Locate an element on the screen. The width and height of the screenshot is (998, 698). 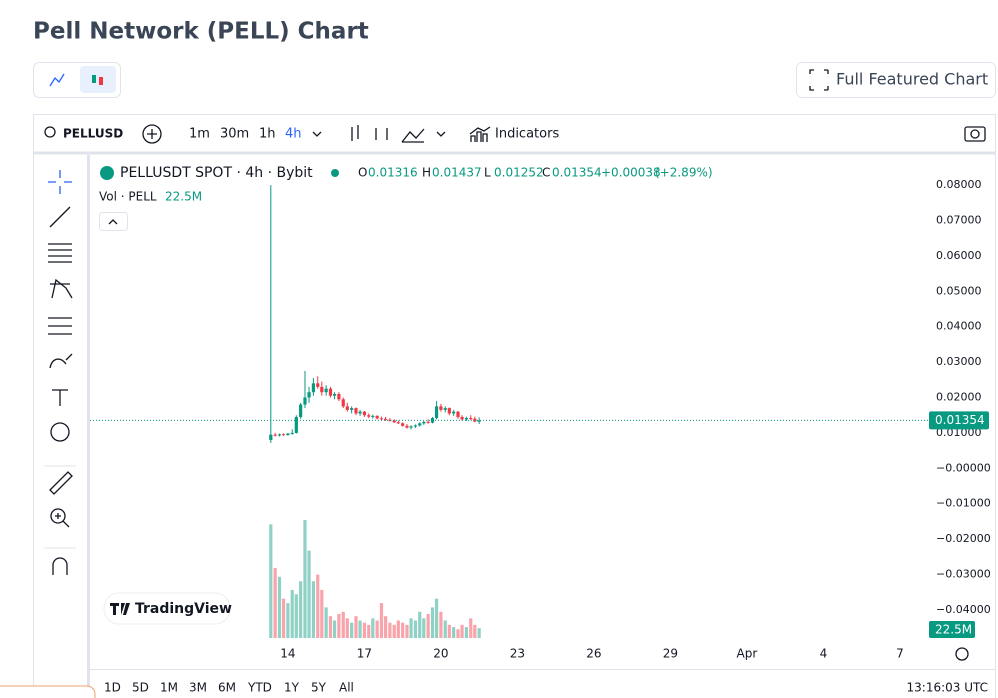
volume-label: Vol · PELL is located at coordinates (128, 197).